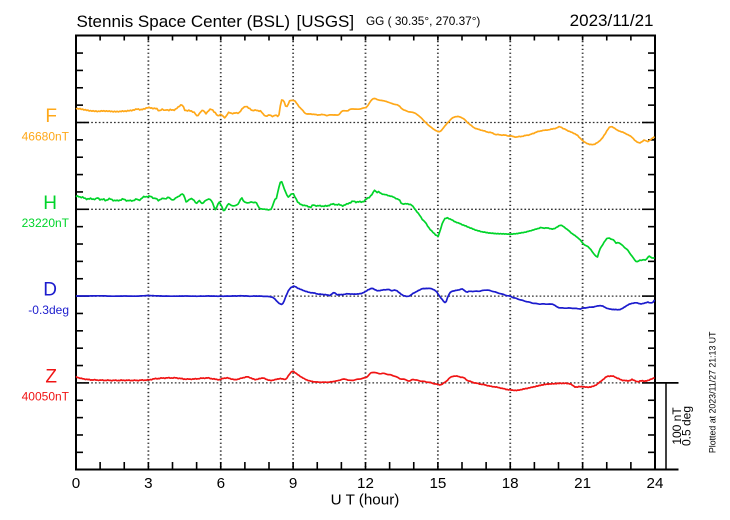 This screenshot has width=730, height=520. What do you see at coordinates (46, 136) in the screenshot?
I see `svg-text: 46680nT` at bounding box center [46, 136].